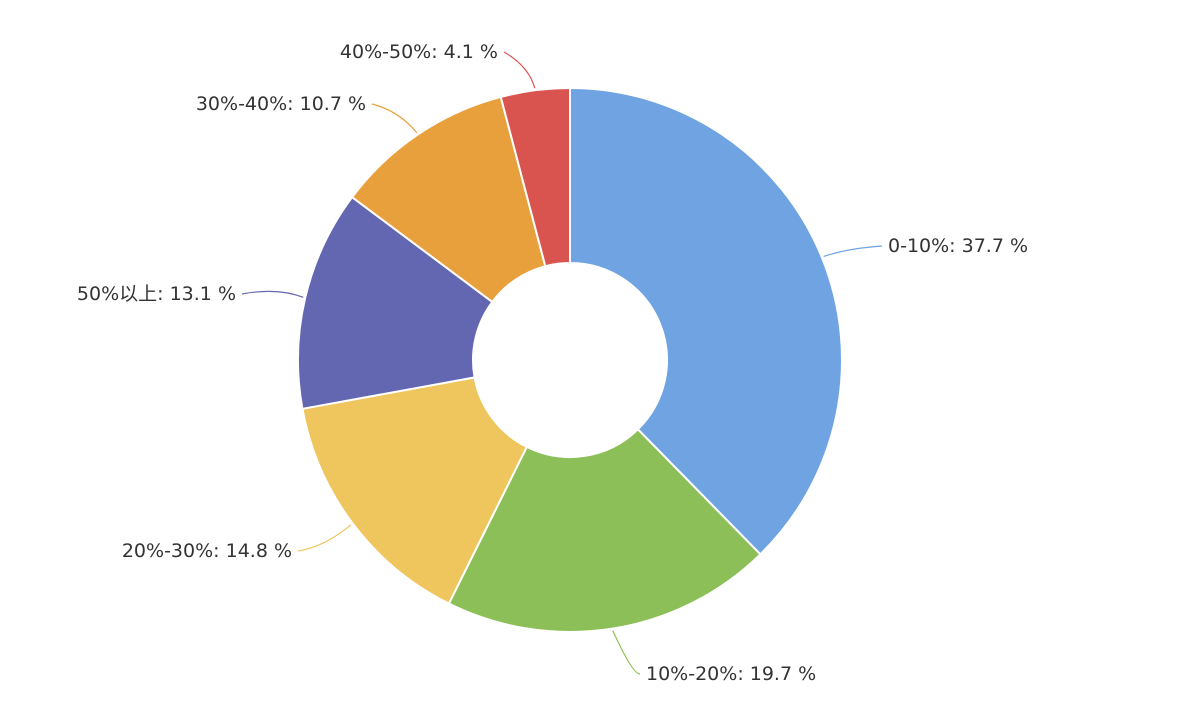 The width and height of the screenshot is (1200, 714). Describe the element at coordinates (394, 118) in the screenshot. I see `leader-line-30pct-40pct` at that location.